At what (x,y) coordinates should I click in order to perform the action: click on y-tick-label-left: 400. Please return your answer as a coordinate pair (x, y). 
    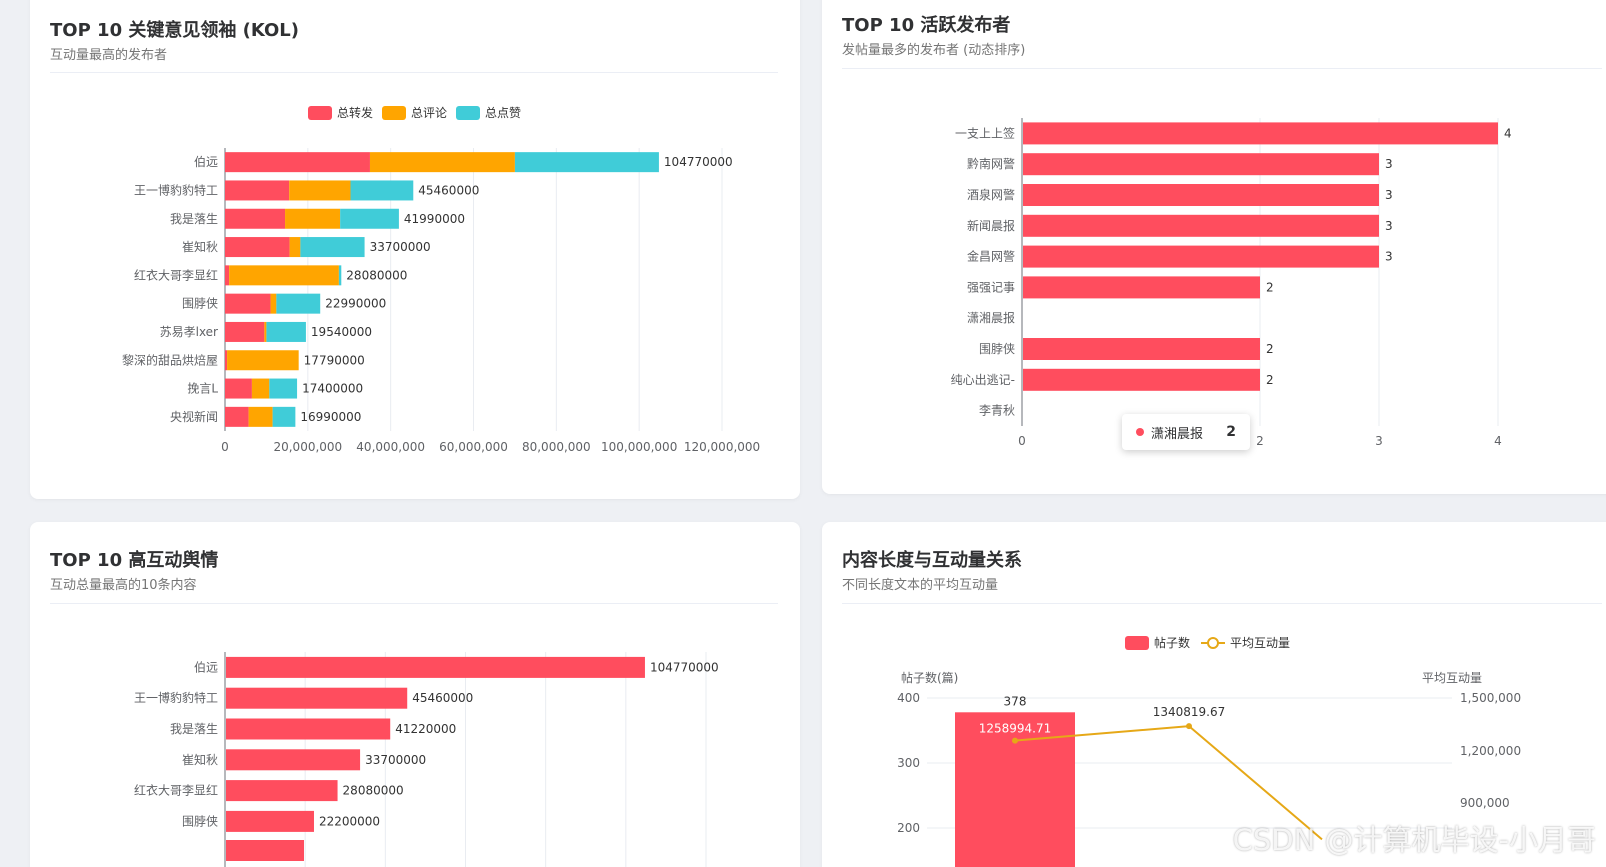
    Looking at the image, I should click on (908, 698).